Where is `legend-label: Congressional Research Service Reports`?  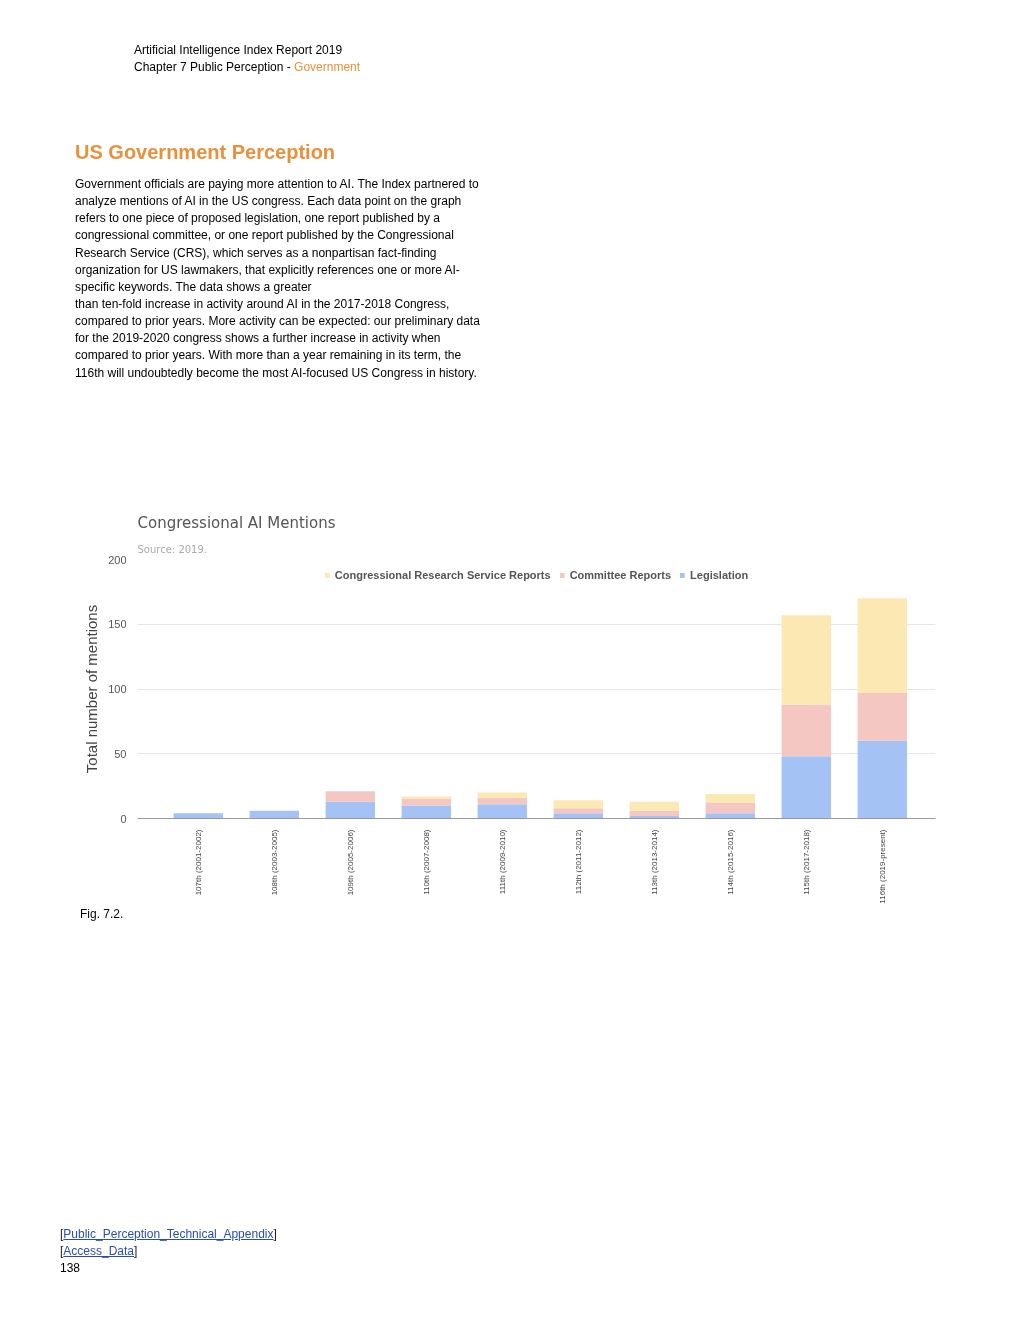 legend-label: Congressional Research Service Reports is located at coordinates (442, 575).